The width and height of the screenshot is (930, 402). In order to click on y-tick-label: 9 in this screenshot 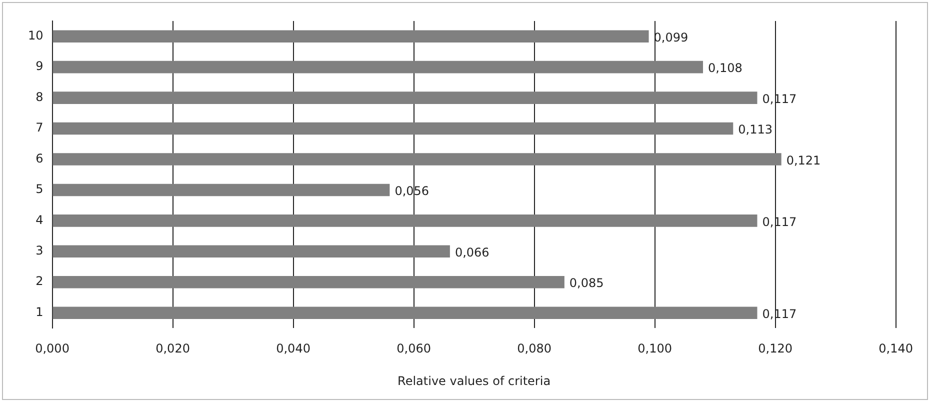, I will do `click(40, 66)`.